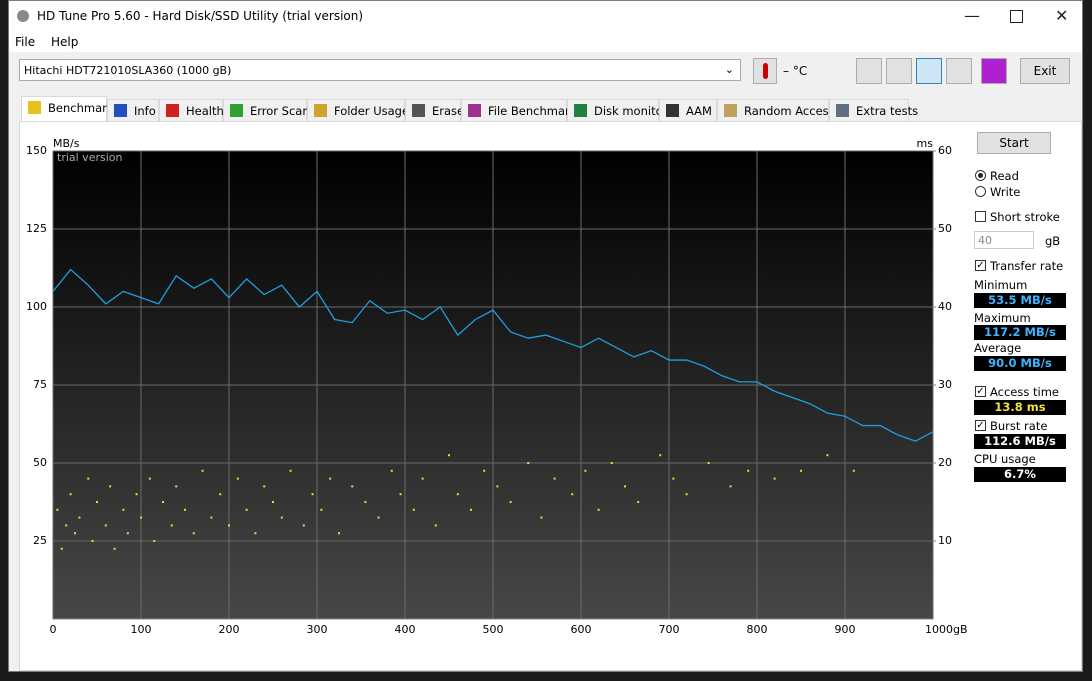 This screenshot has height=681, width=1092. Describe the element at coordinates (945, 384) in the screenshot. I see `y2-tick-label: 30` at that location.